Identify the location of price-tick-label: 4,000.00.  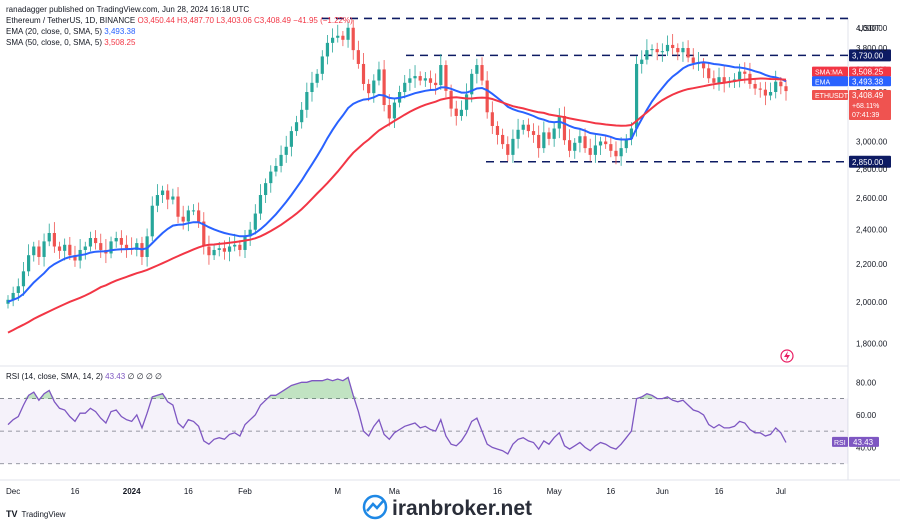
(872, 28).